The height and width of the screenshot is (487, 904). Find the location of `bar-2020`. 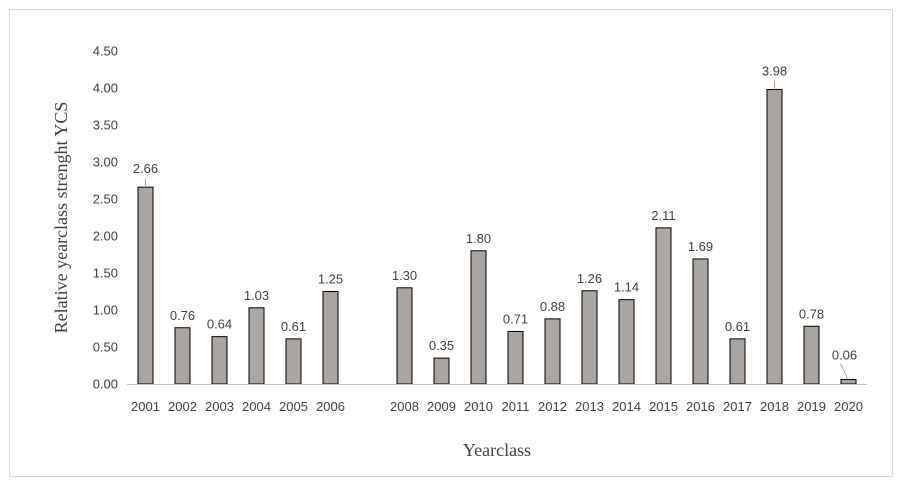

bar-2020 is located at coordinates (848, 382).